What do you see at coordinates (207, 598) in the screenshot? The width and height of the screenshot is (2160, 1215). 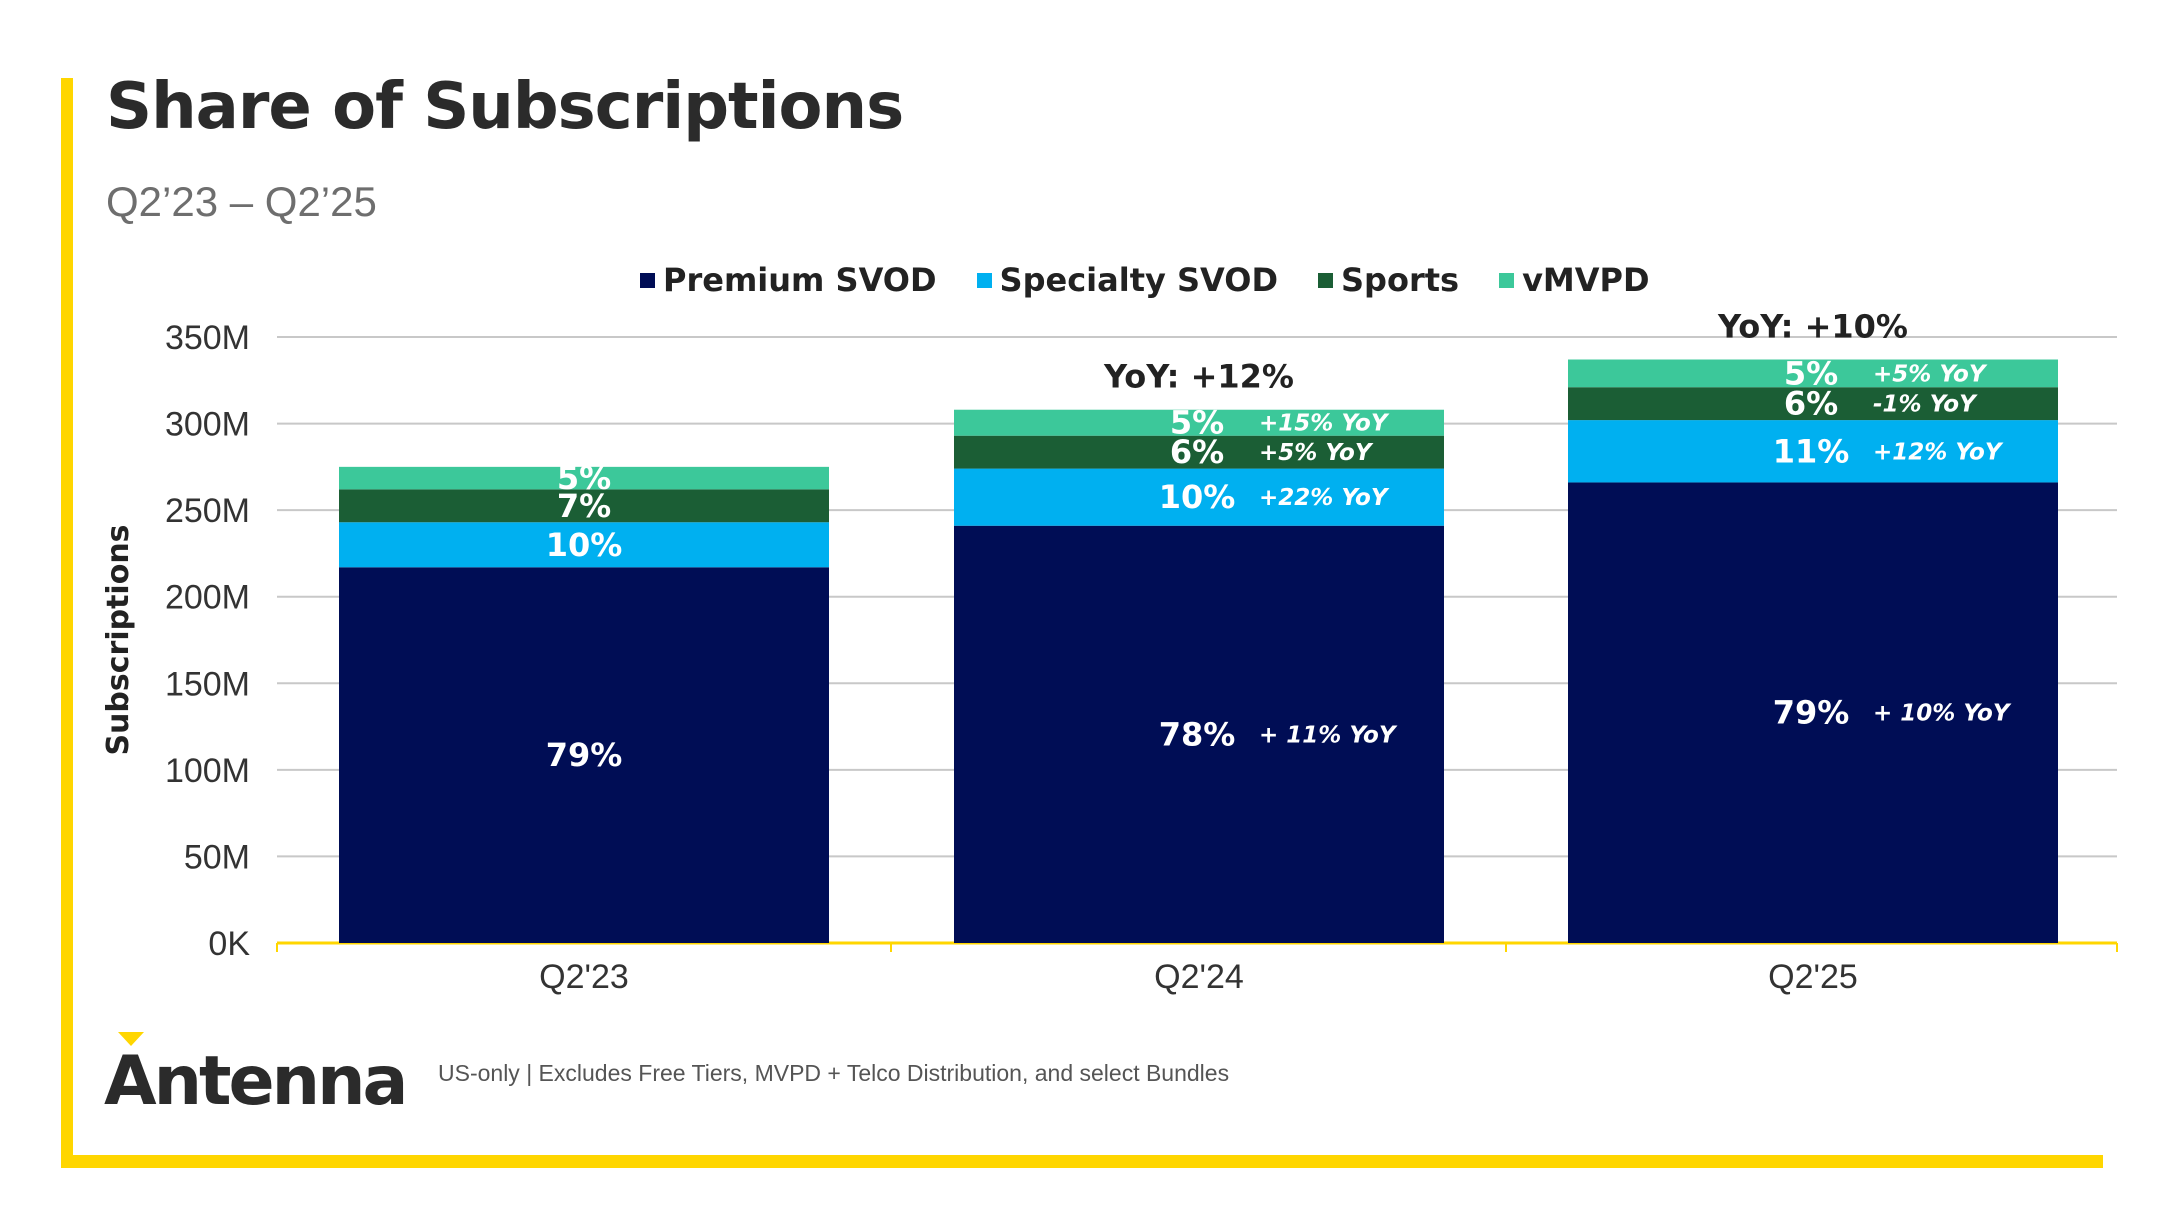 I see `y-tick-label: 200M` at bounding box center [207, 598].